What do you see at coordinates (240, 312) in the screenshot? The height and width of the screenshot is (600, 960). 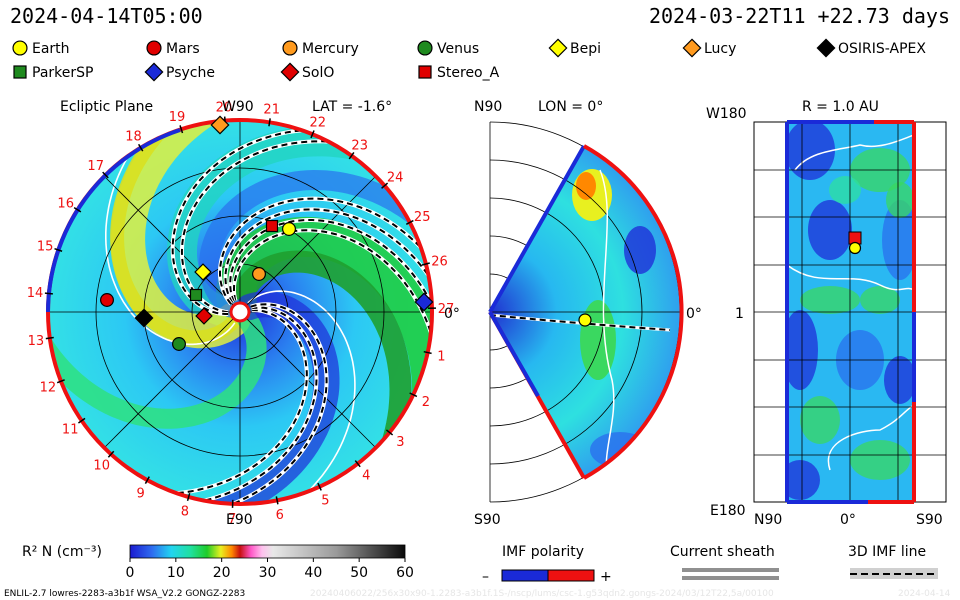 I see `sun-marker` at bounding box center [240, 312].